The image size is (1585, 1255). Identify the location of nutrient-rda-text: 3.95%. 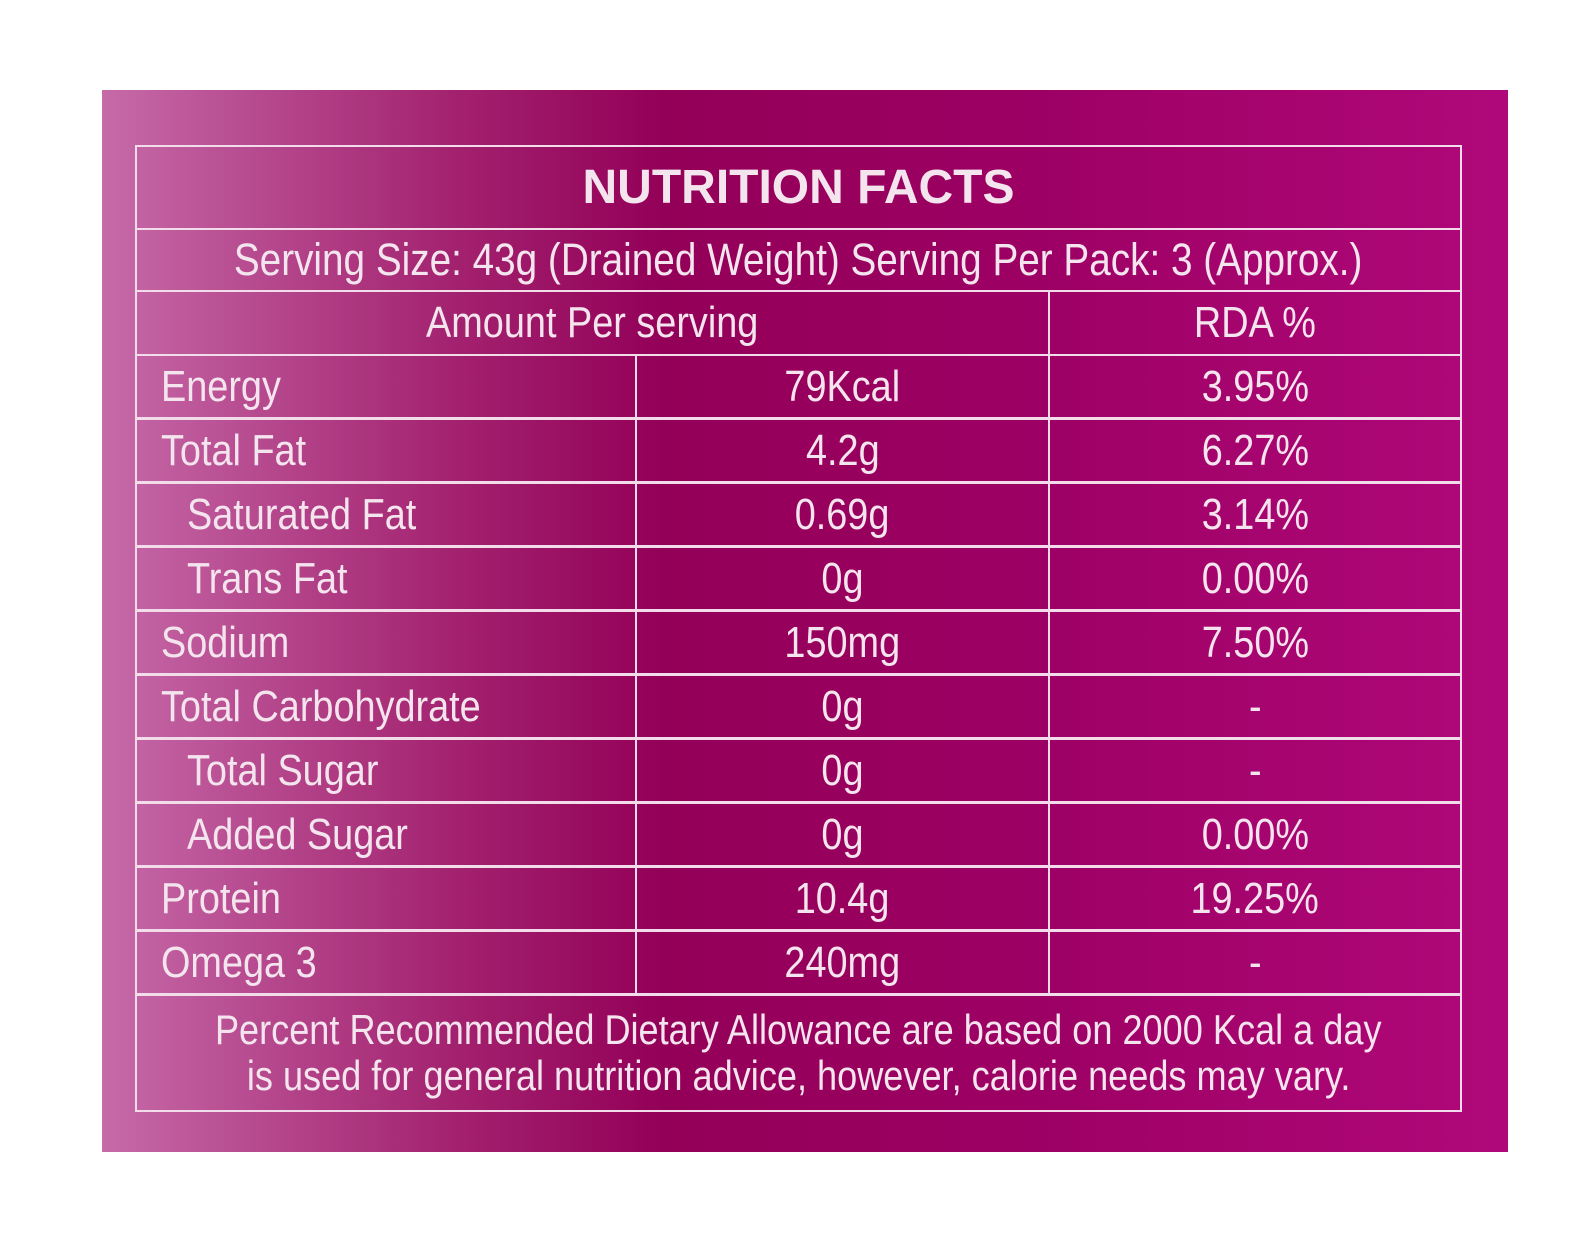
(1255, 386).